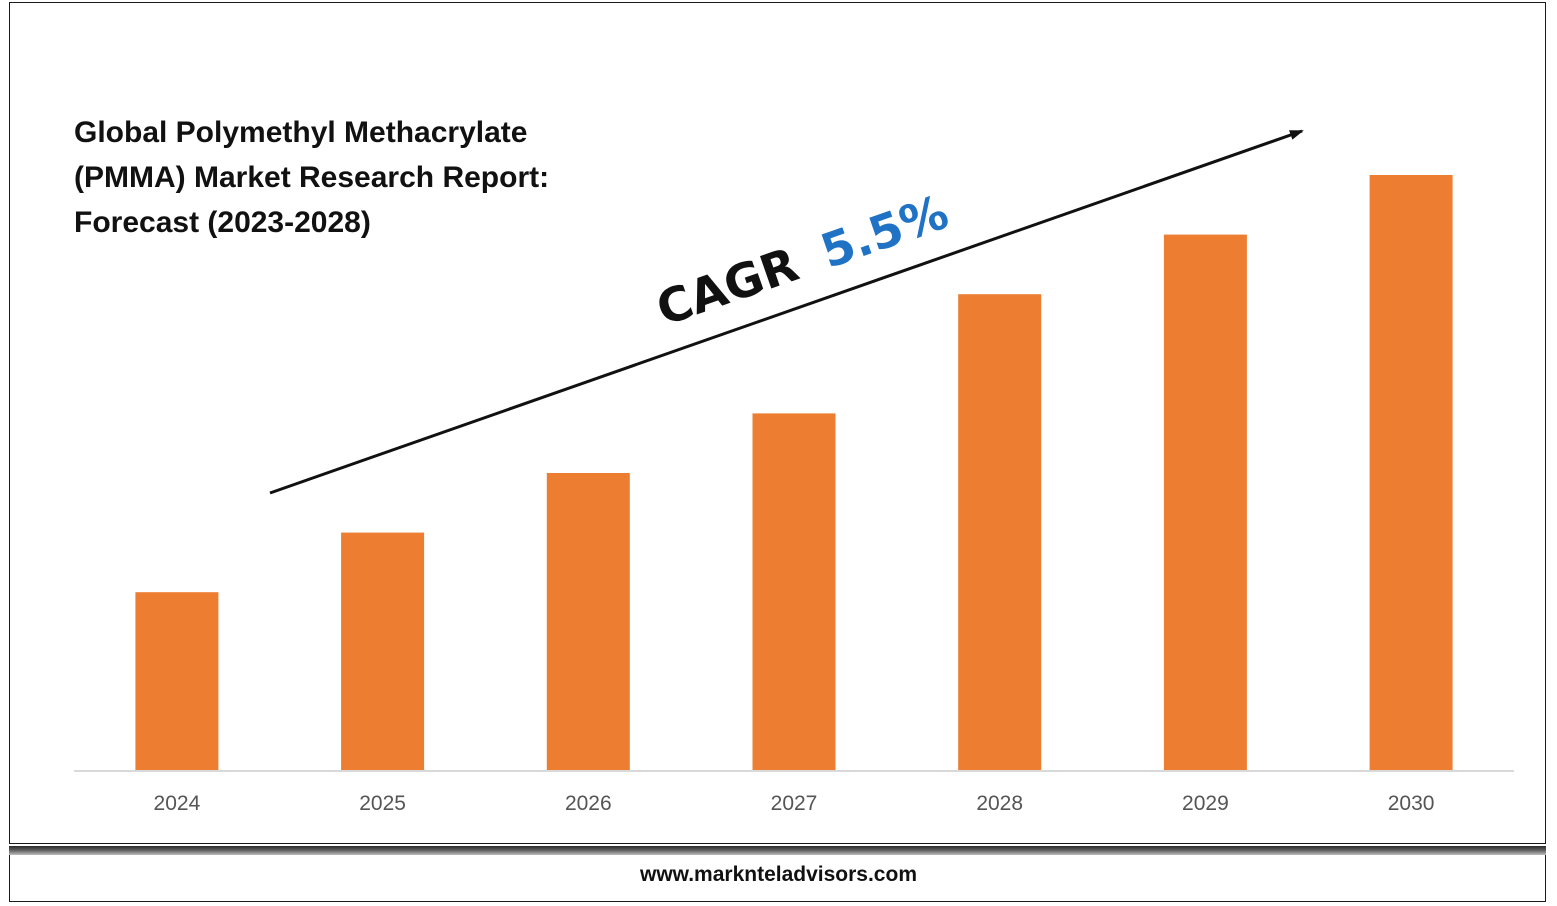 The height and width of the screenshot is (906, 1557). I want to click on chart-title-line-3: Forecast (2023-2028), so click(222, 222).